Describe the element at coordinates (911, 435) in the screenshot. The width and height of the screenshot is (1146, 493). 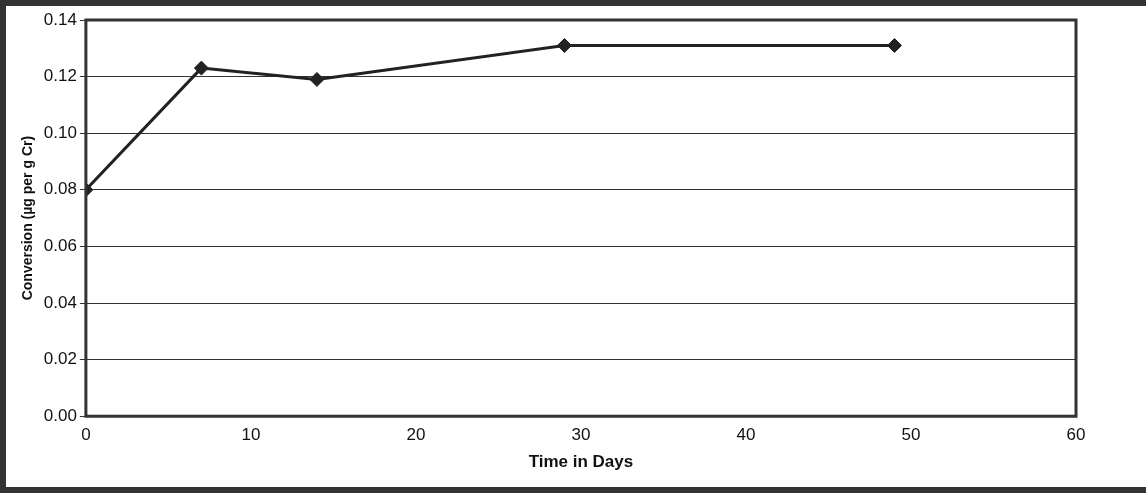
I see `x-tick-label: 50` at that location.